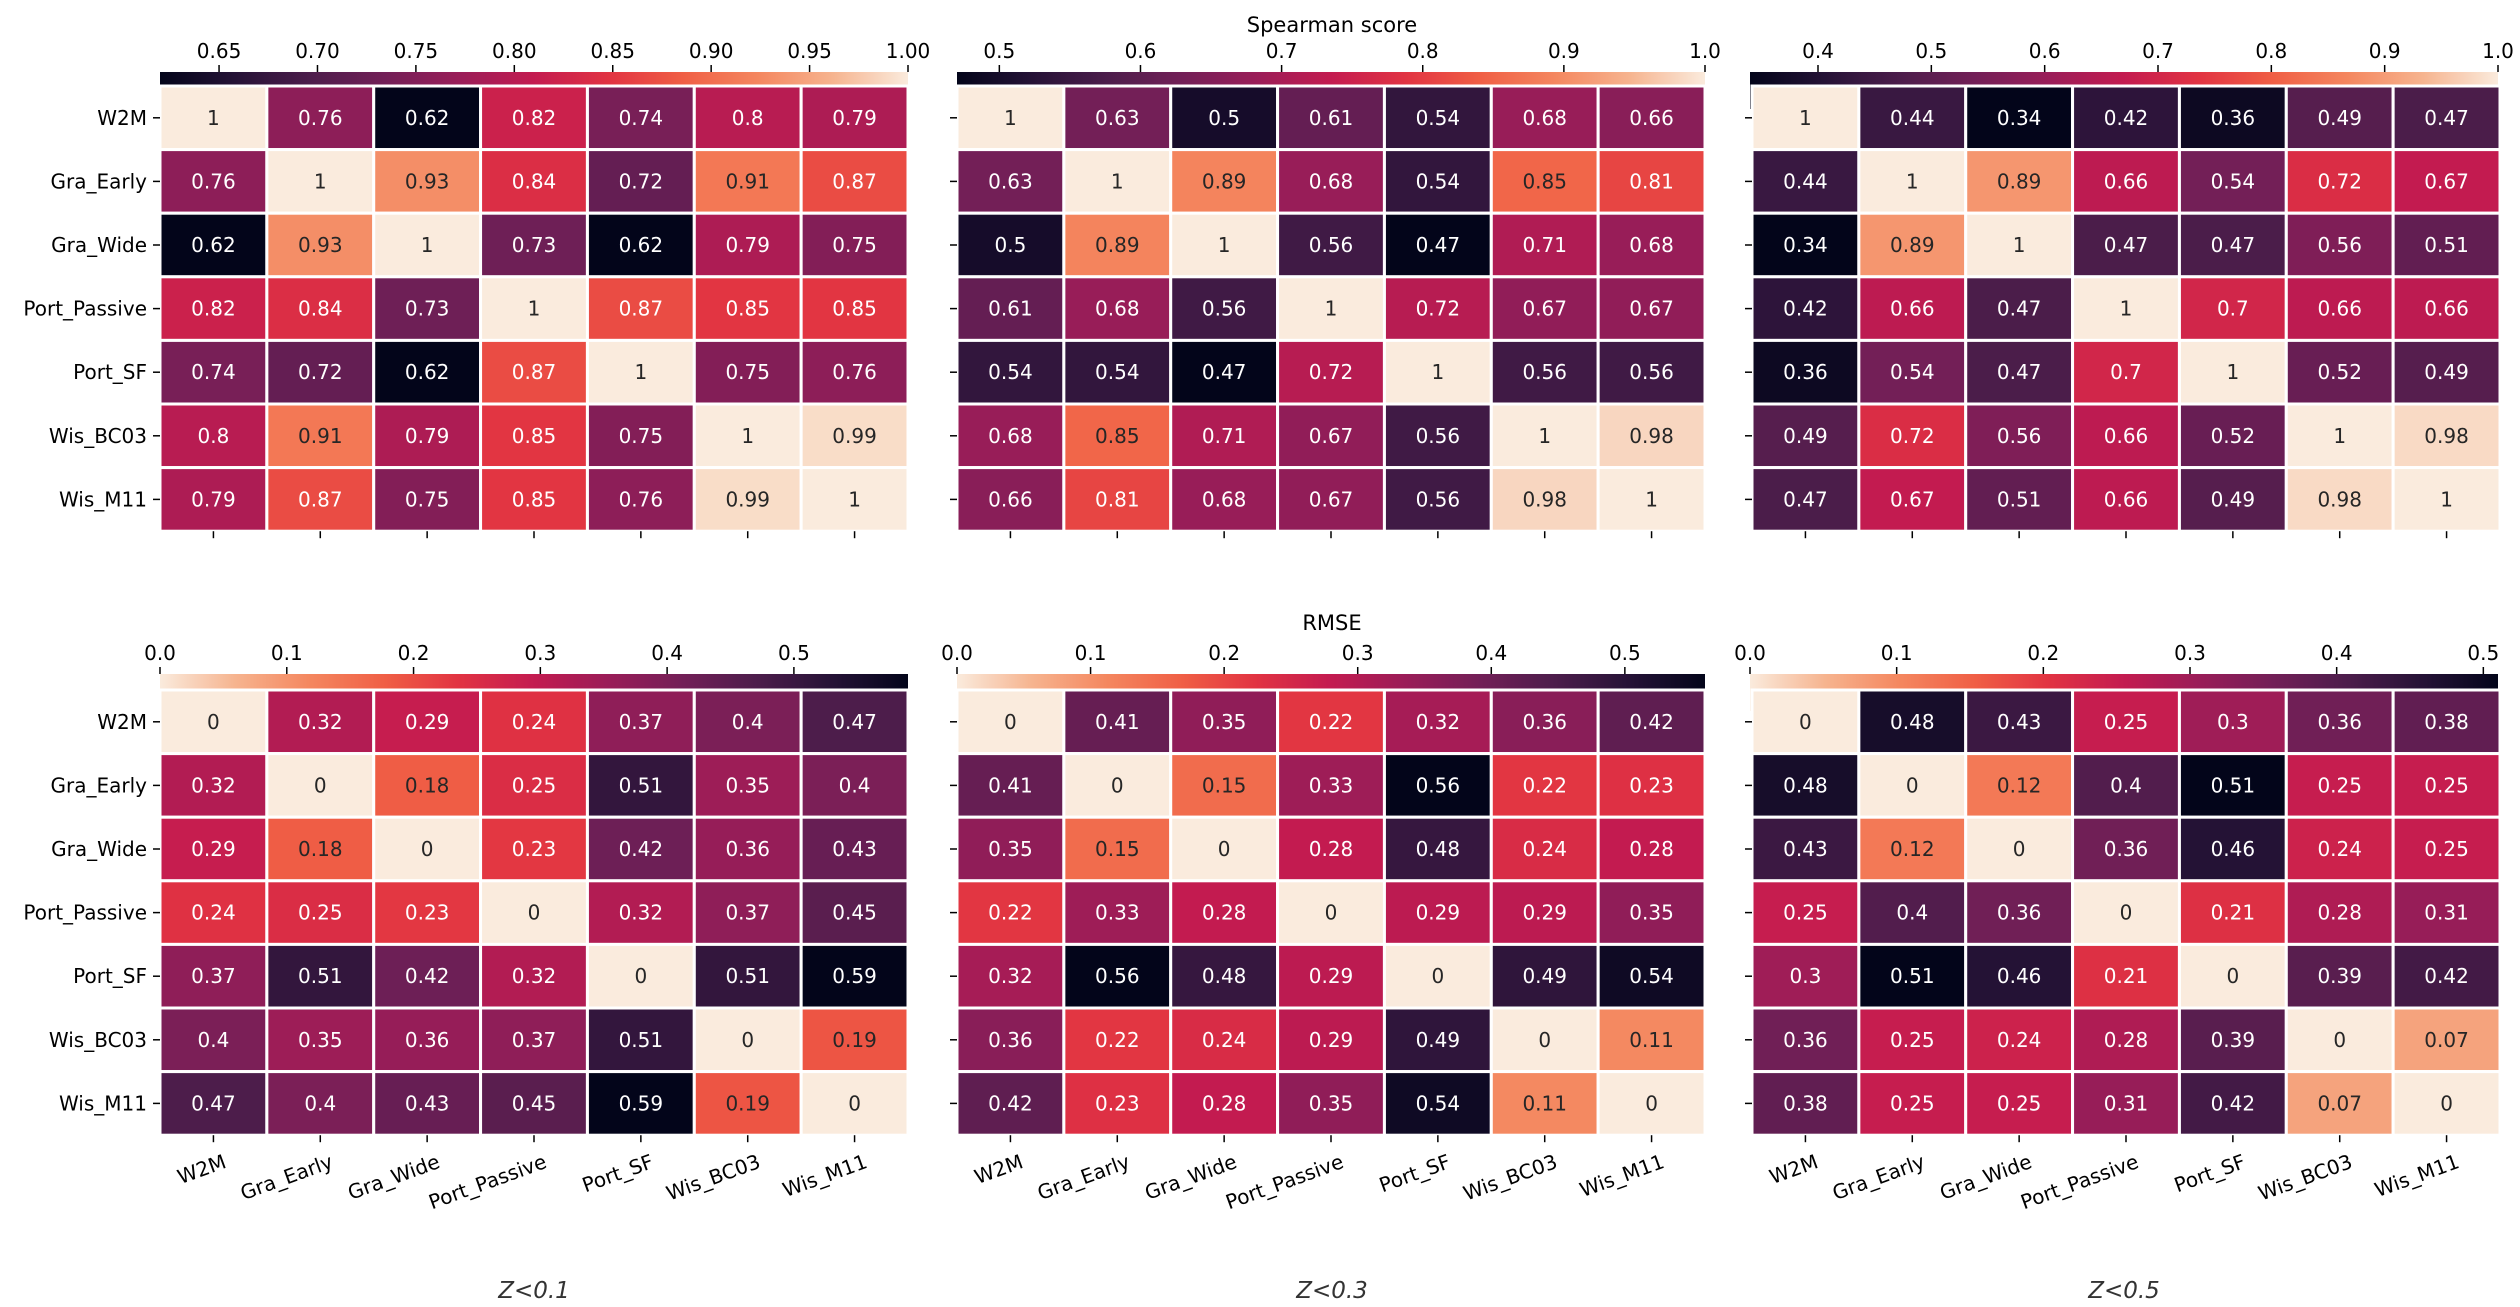 Image resolution: width=2520 pixels, height=1307 pixels. I want to click on cell-label-2-4-0: 0.36, so click(1805, 372).